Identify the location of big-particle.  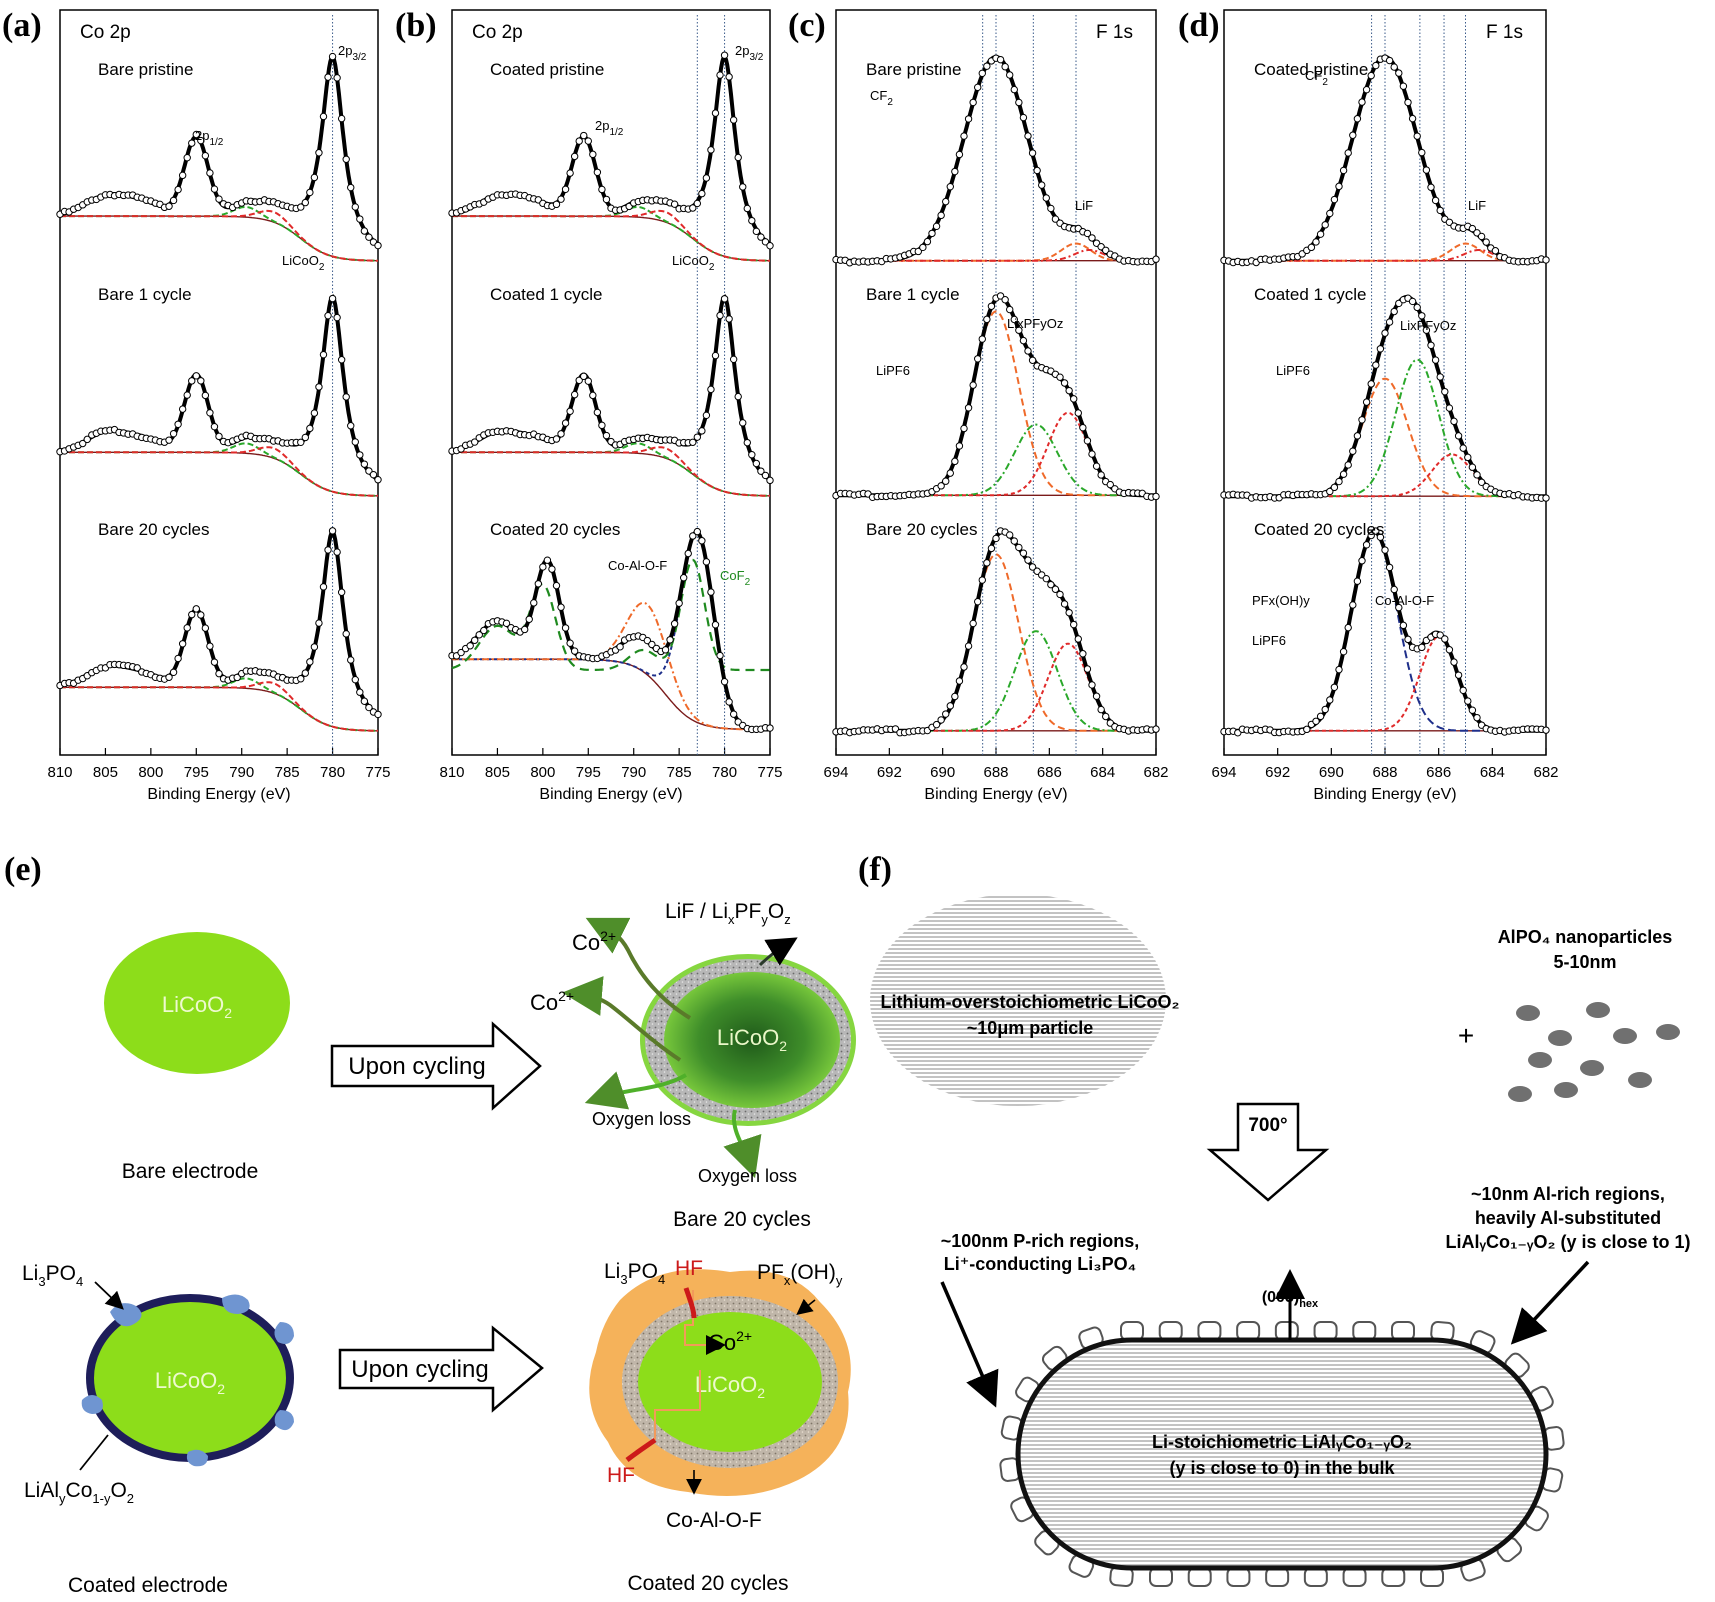
(1018, 1000).